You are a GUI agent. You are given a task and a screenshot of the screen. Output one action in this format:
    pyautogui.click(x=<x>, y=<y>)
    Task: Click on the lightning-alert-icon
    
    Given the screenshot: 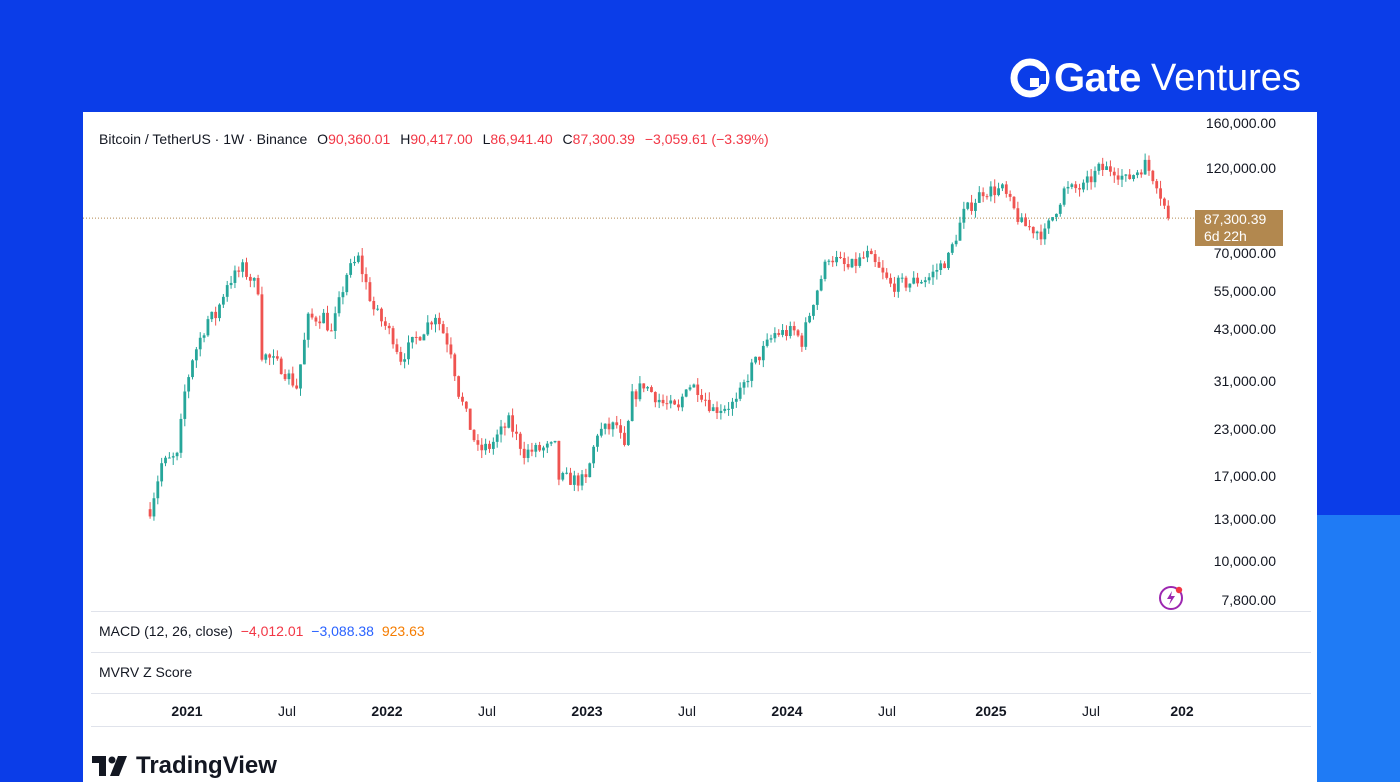 What is the action you would take?
    pyautogui.click(x=1171, y=598)
    